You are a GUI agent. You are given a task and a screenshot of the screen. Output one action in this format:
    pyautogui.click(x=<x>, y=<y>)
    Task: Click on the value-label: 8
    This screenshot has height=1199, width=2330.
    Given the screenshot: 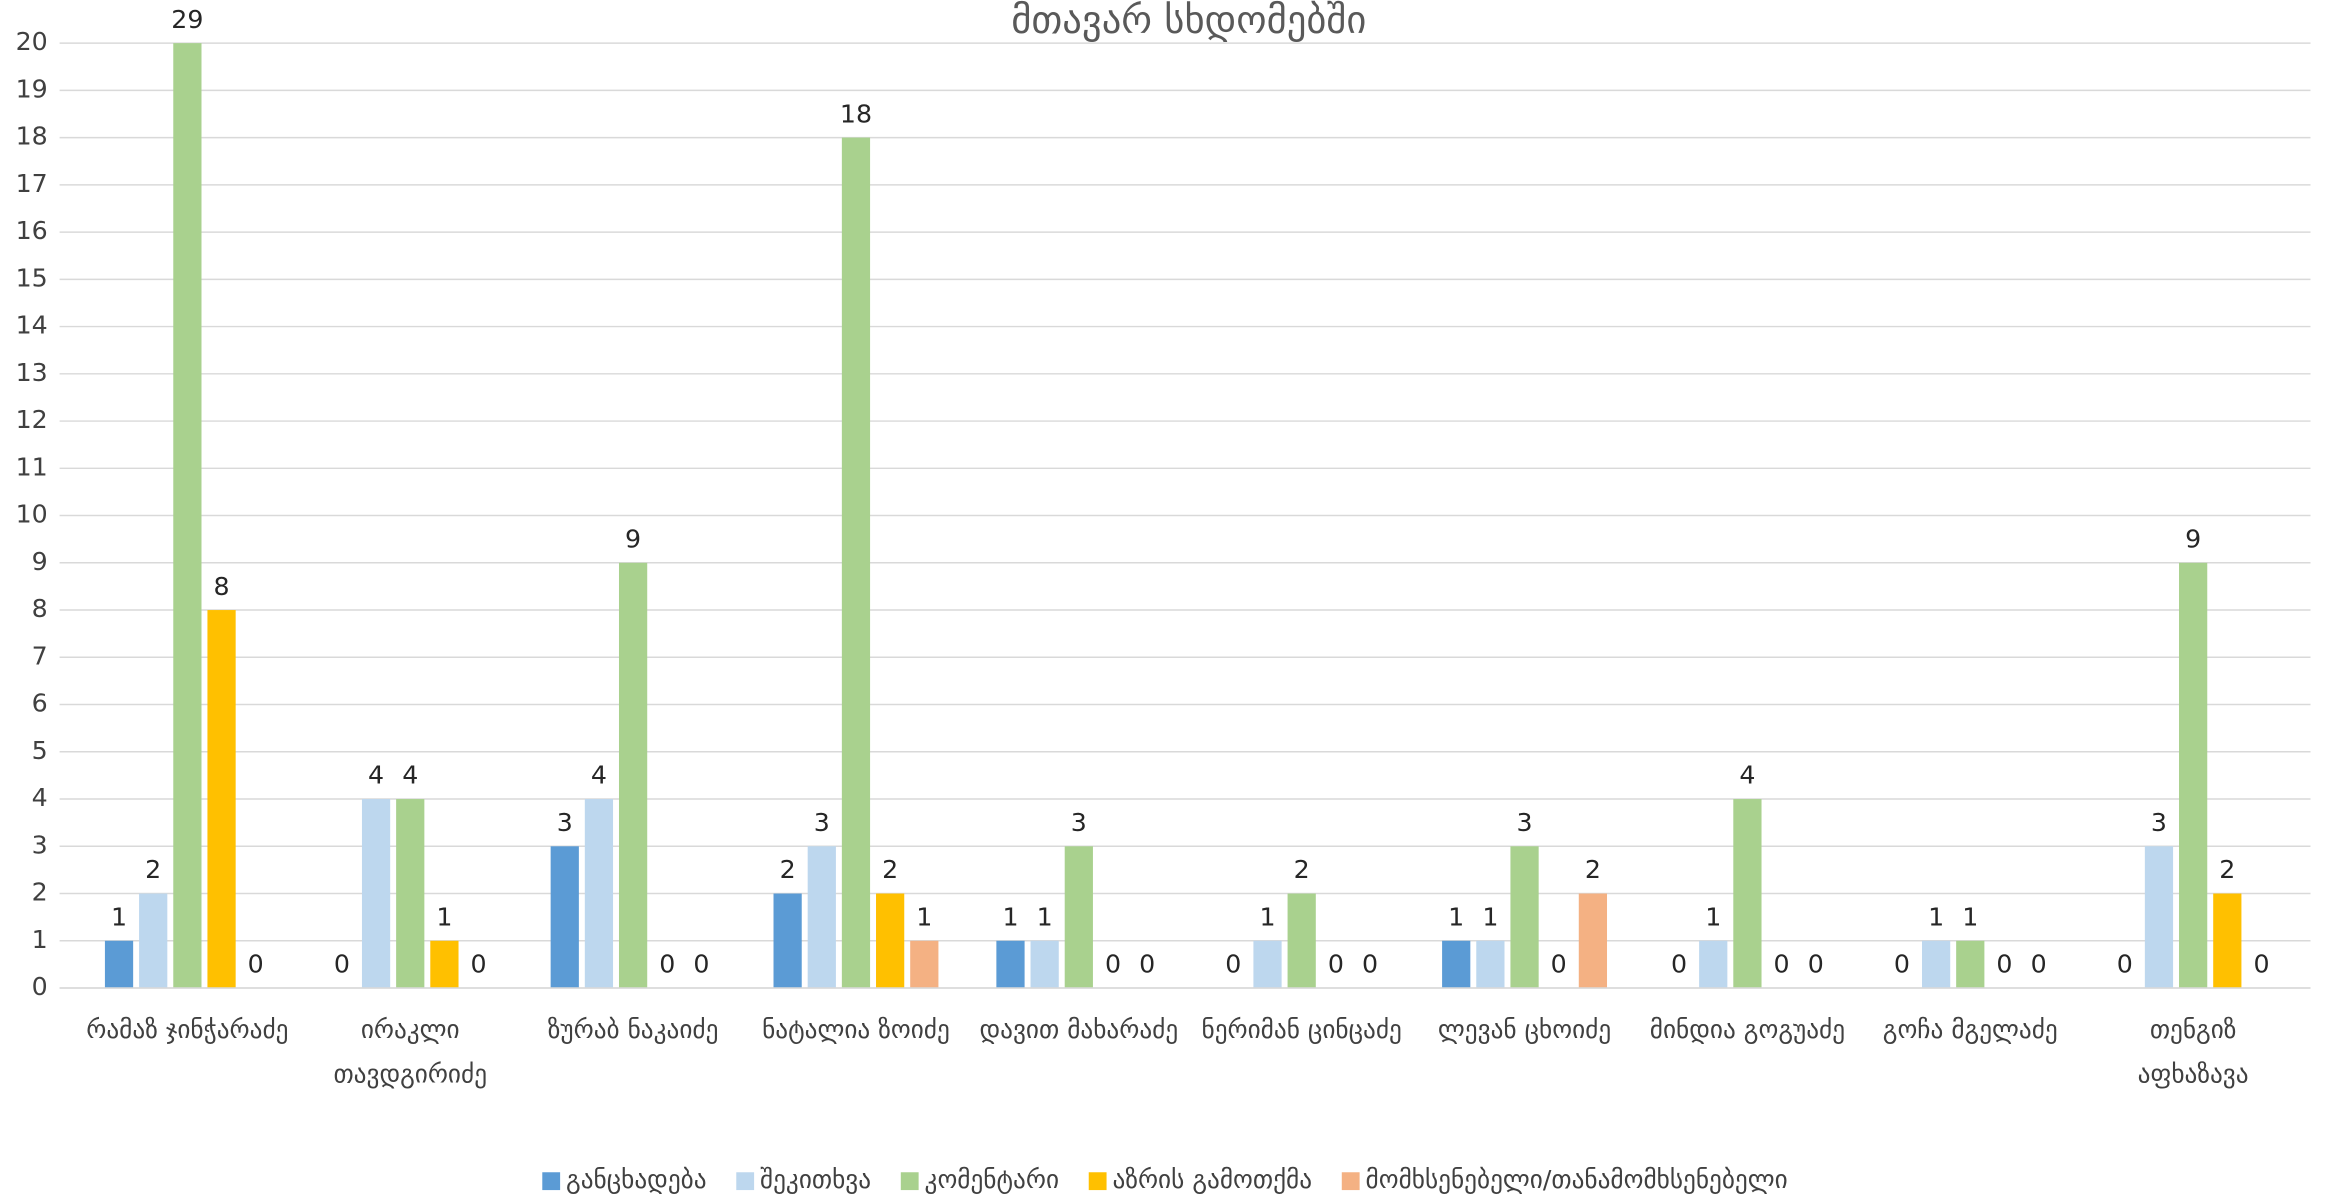 What is the action you would take?
    pyautogui.click(x=222, y=586)
    